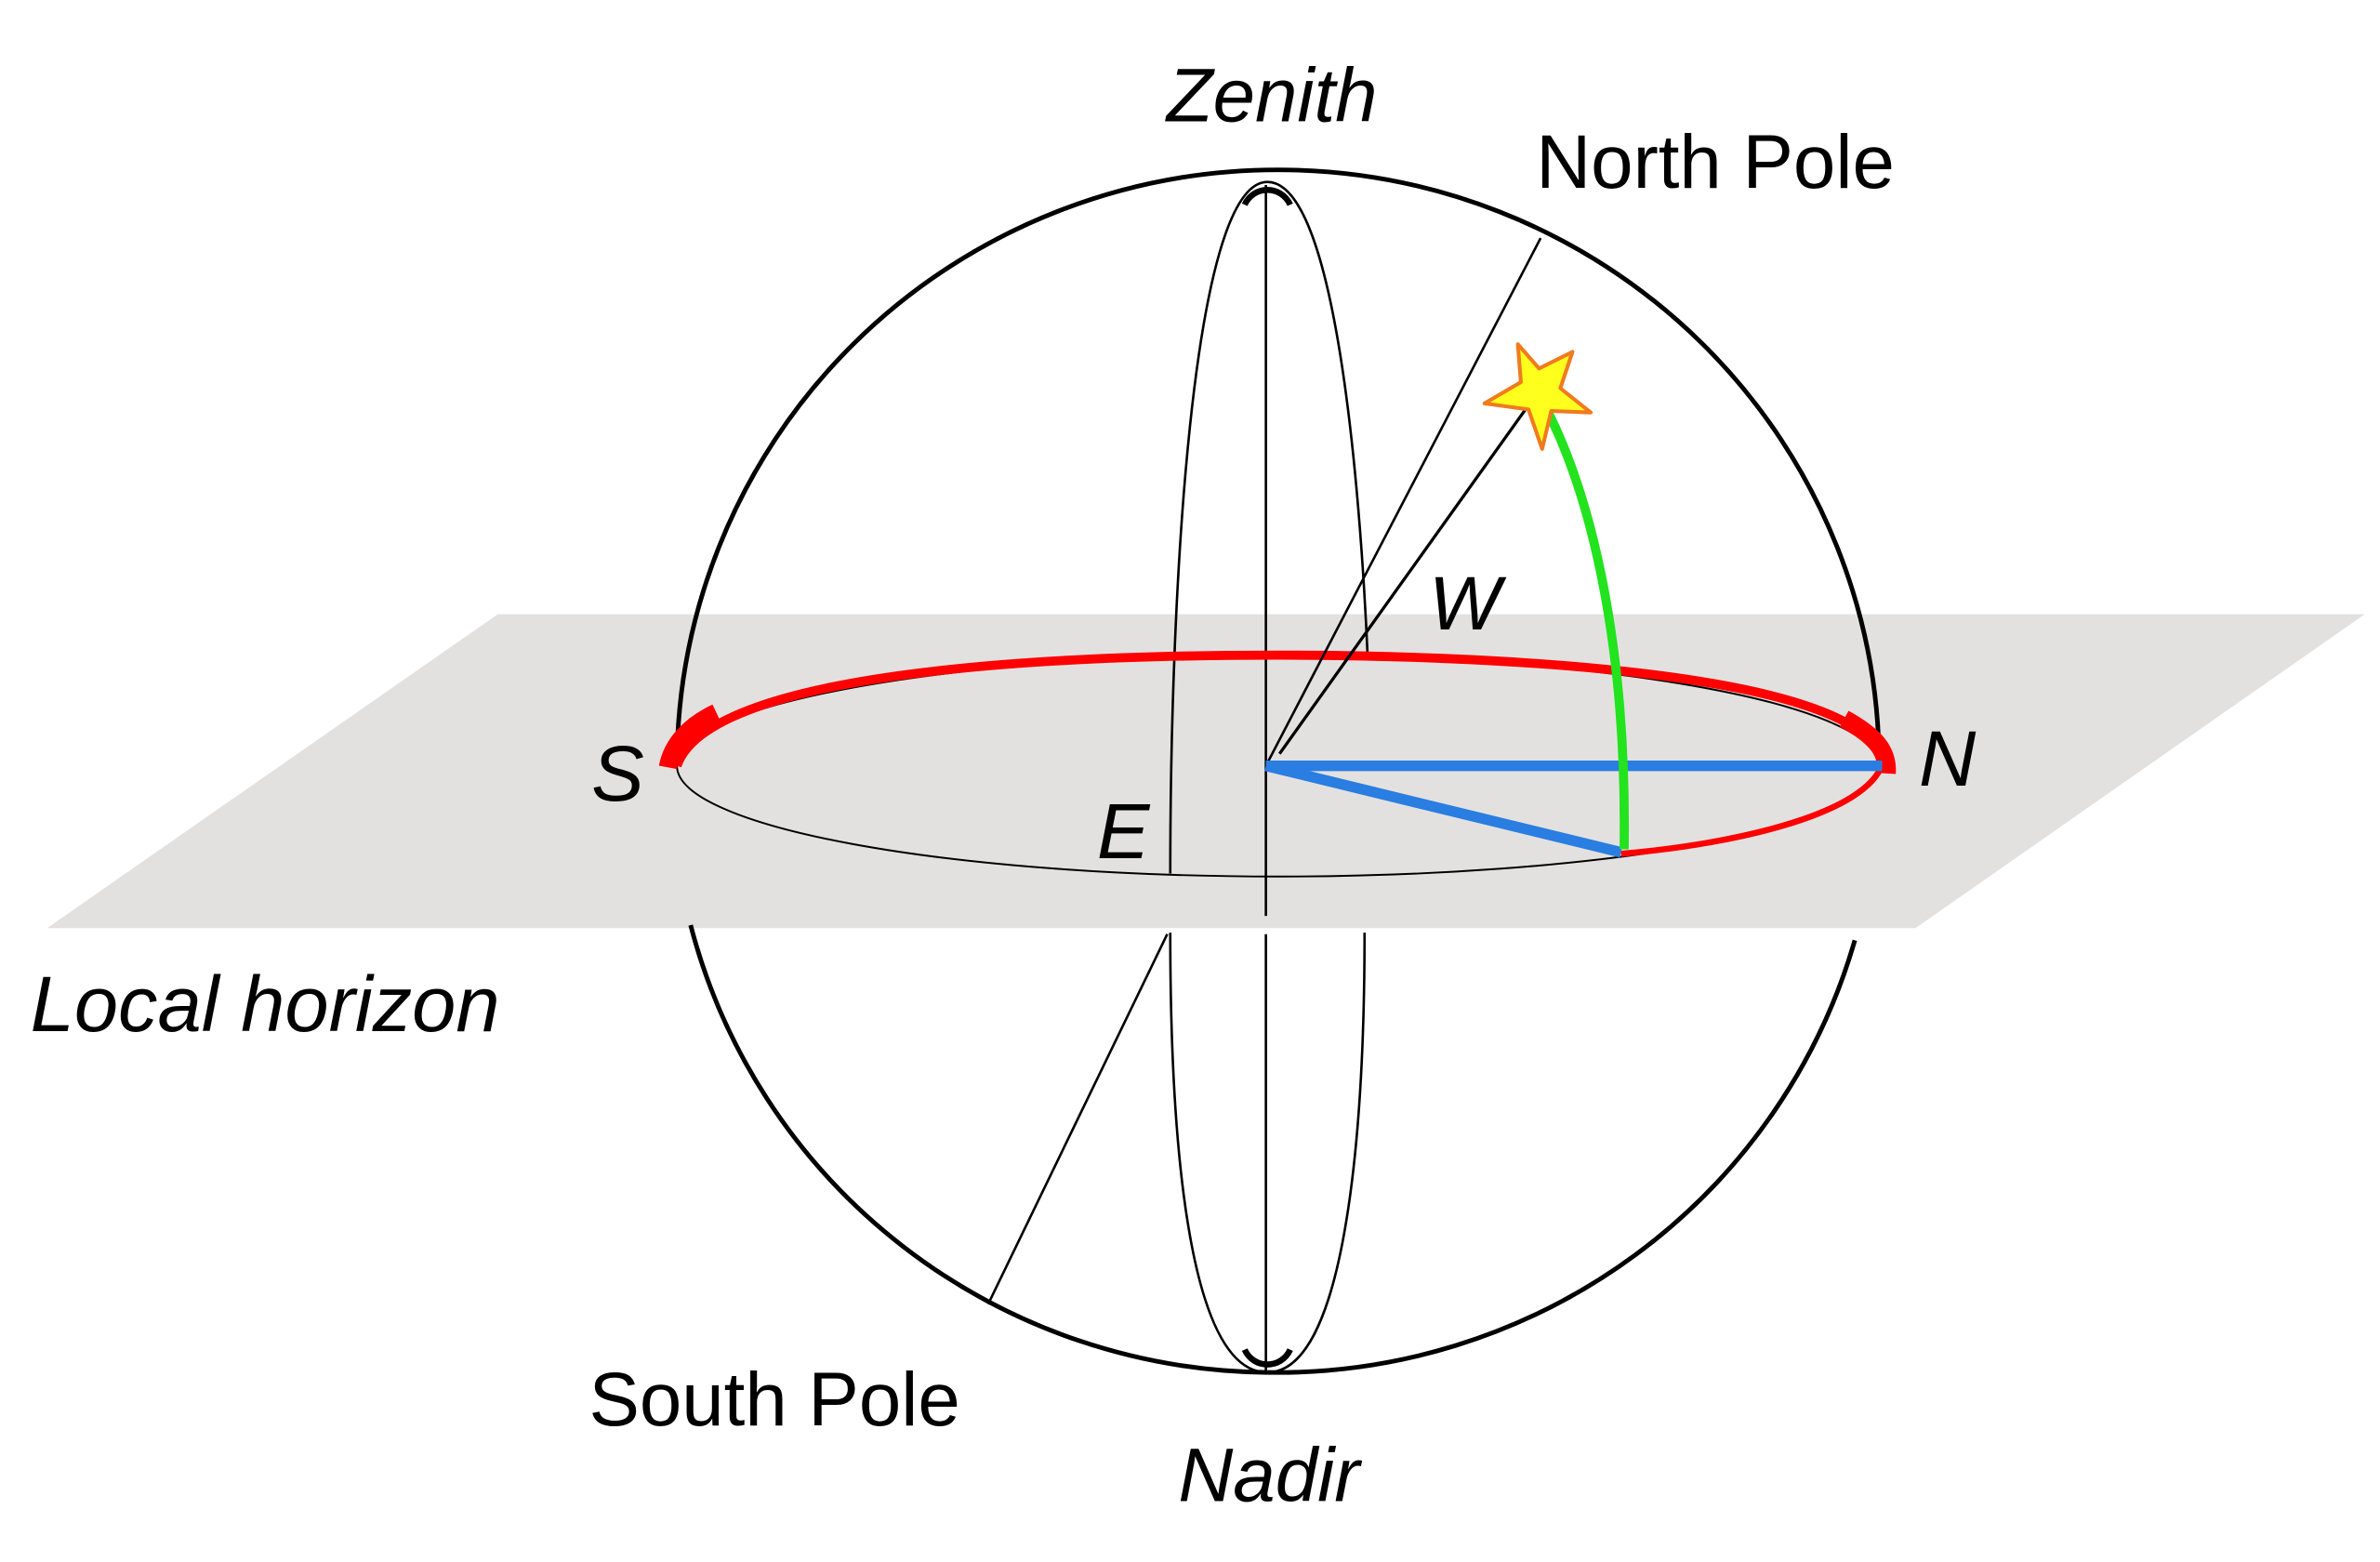 The width and height of the screenshot is (2380, 1562). I want to click on local-horizon-label: Local horizon, so click(265, 1004).